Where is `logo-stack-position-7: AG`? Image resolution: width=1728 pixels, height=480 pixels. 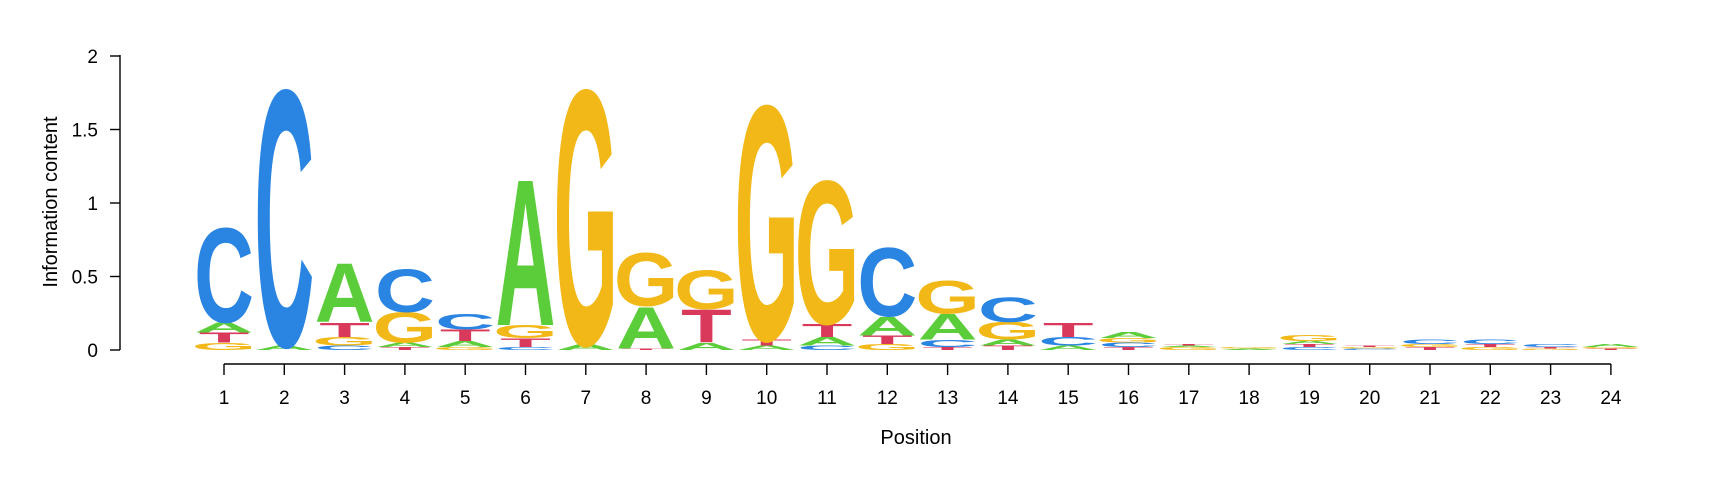
logo-stack-position-7: AG is located at coordinates (586, 218).